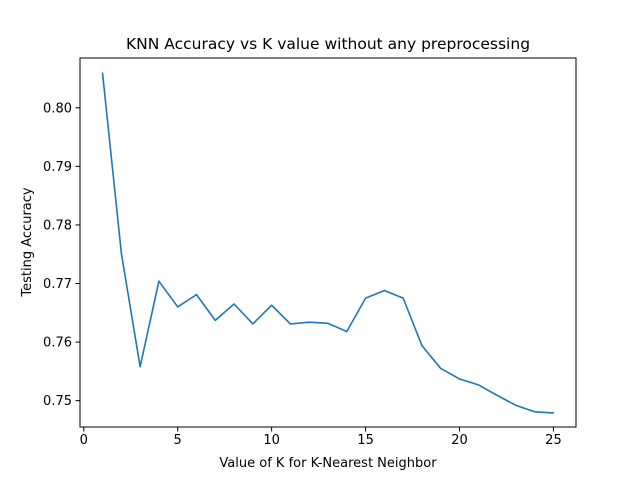  I want to click on y-axis-label: Testing Accuracy, so click(27, 242).